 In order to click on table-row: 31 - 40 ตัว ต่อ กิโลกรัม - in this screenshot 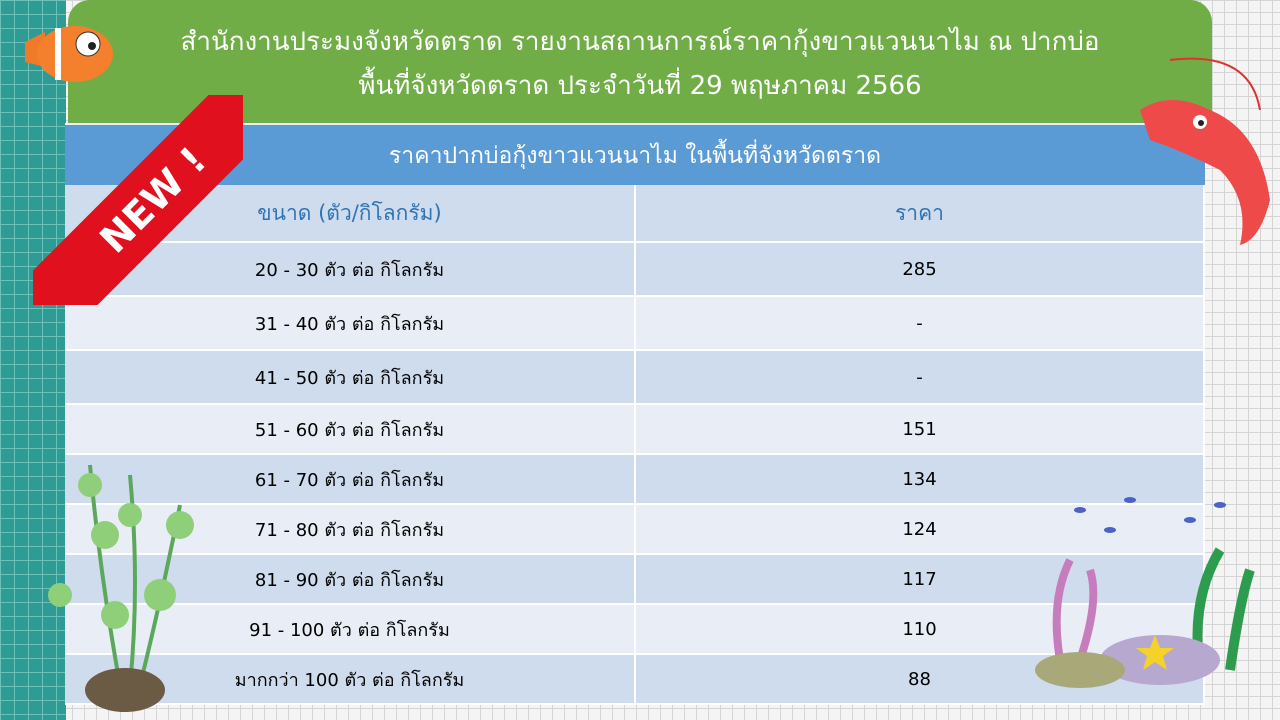, I will do `click(635, 323)`.